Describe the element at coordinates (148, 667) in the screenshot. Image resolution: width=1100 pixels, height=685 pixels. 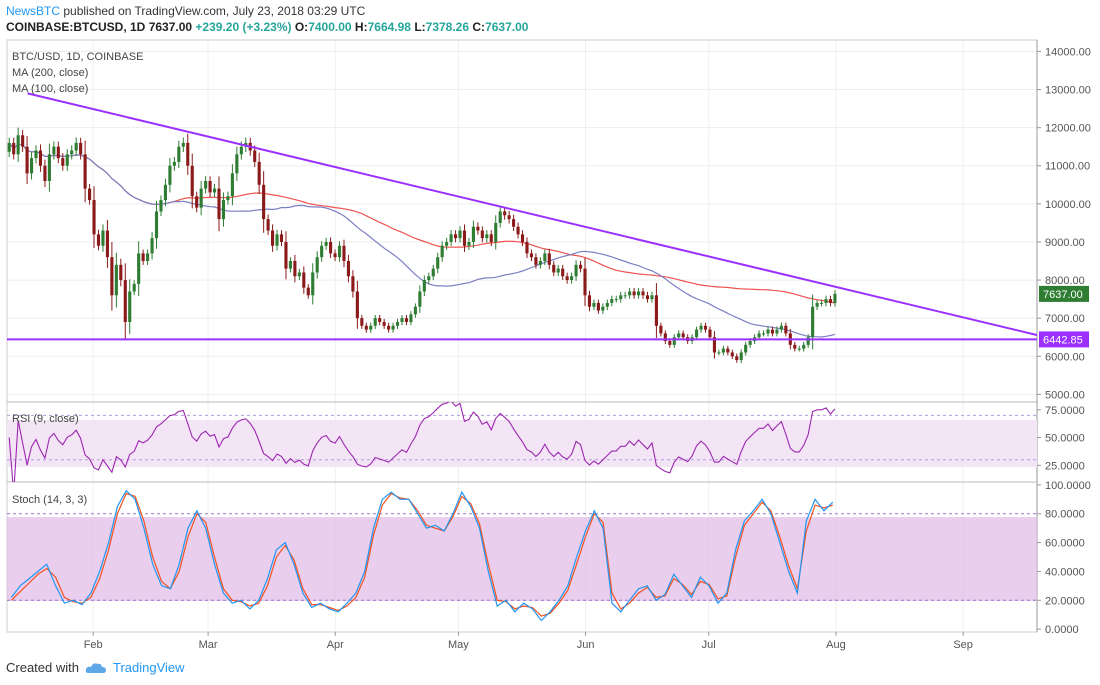
I see `tradingview-link: TradingView` at that location.